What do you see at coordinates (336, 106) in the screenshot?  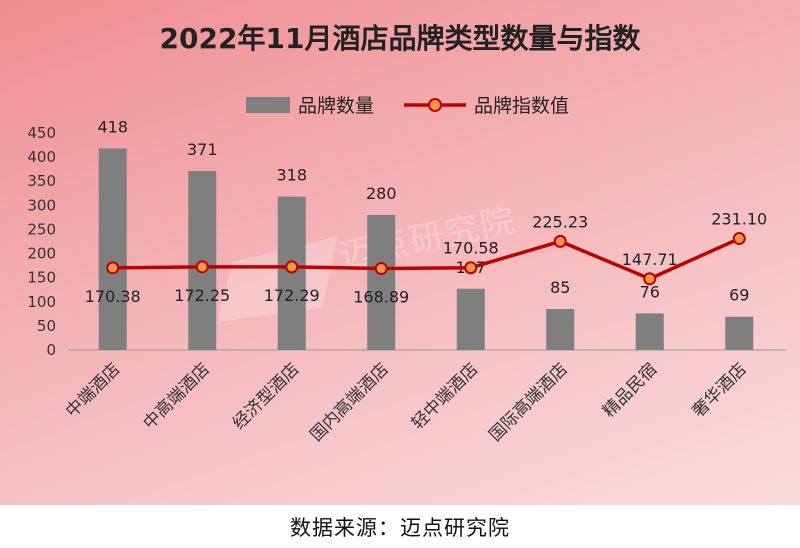 I see `legend-label-bar: 品牌数量` at bounding box center [336, 106].